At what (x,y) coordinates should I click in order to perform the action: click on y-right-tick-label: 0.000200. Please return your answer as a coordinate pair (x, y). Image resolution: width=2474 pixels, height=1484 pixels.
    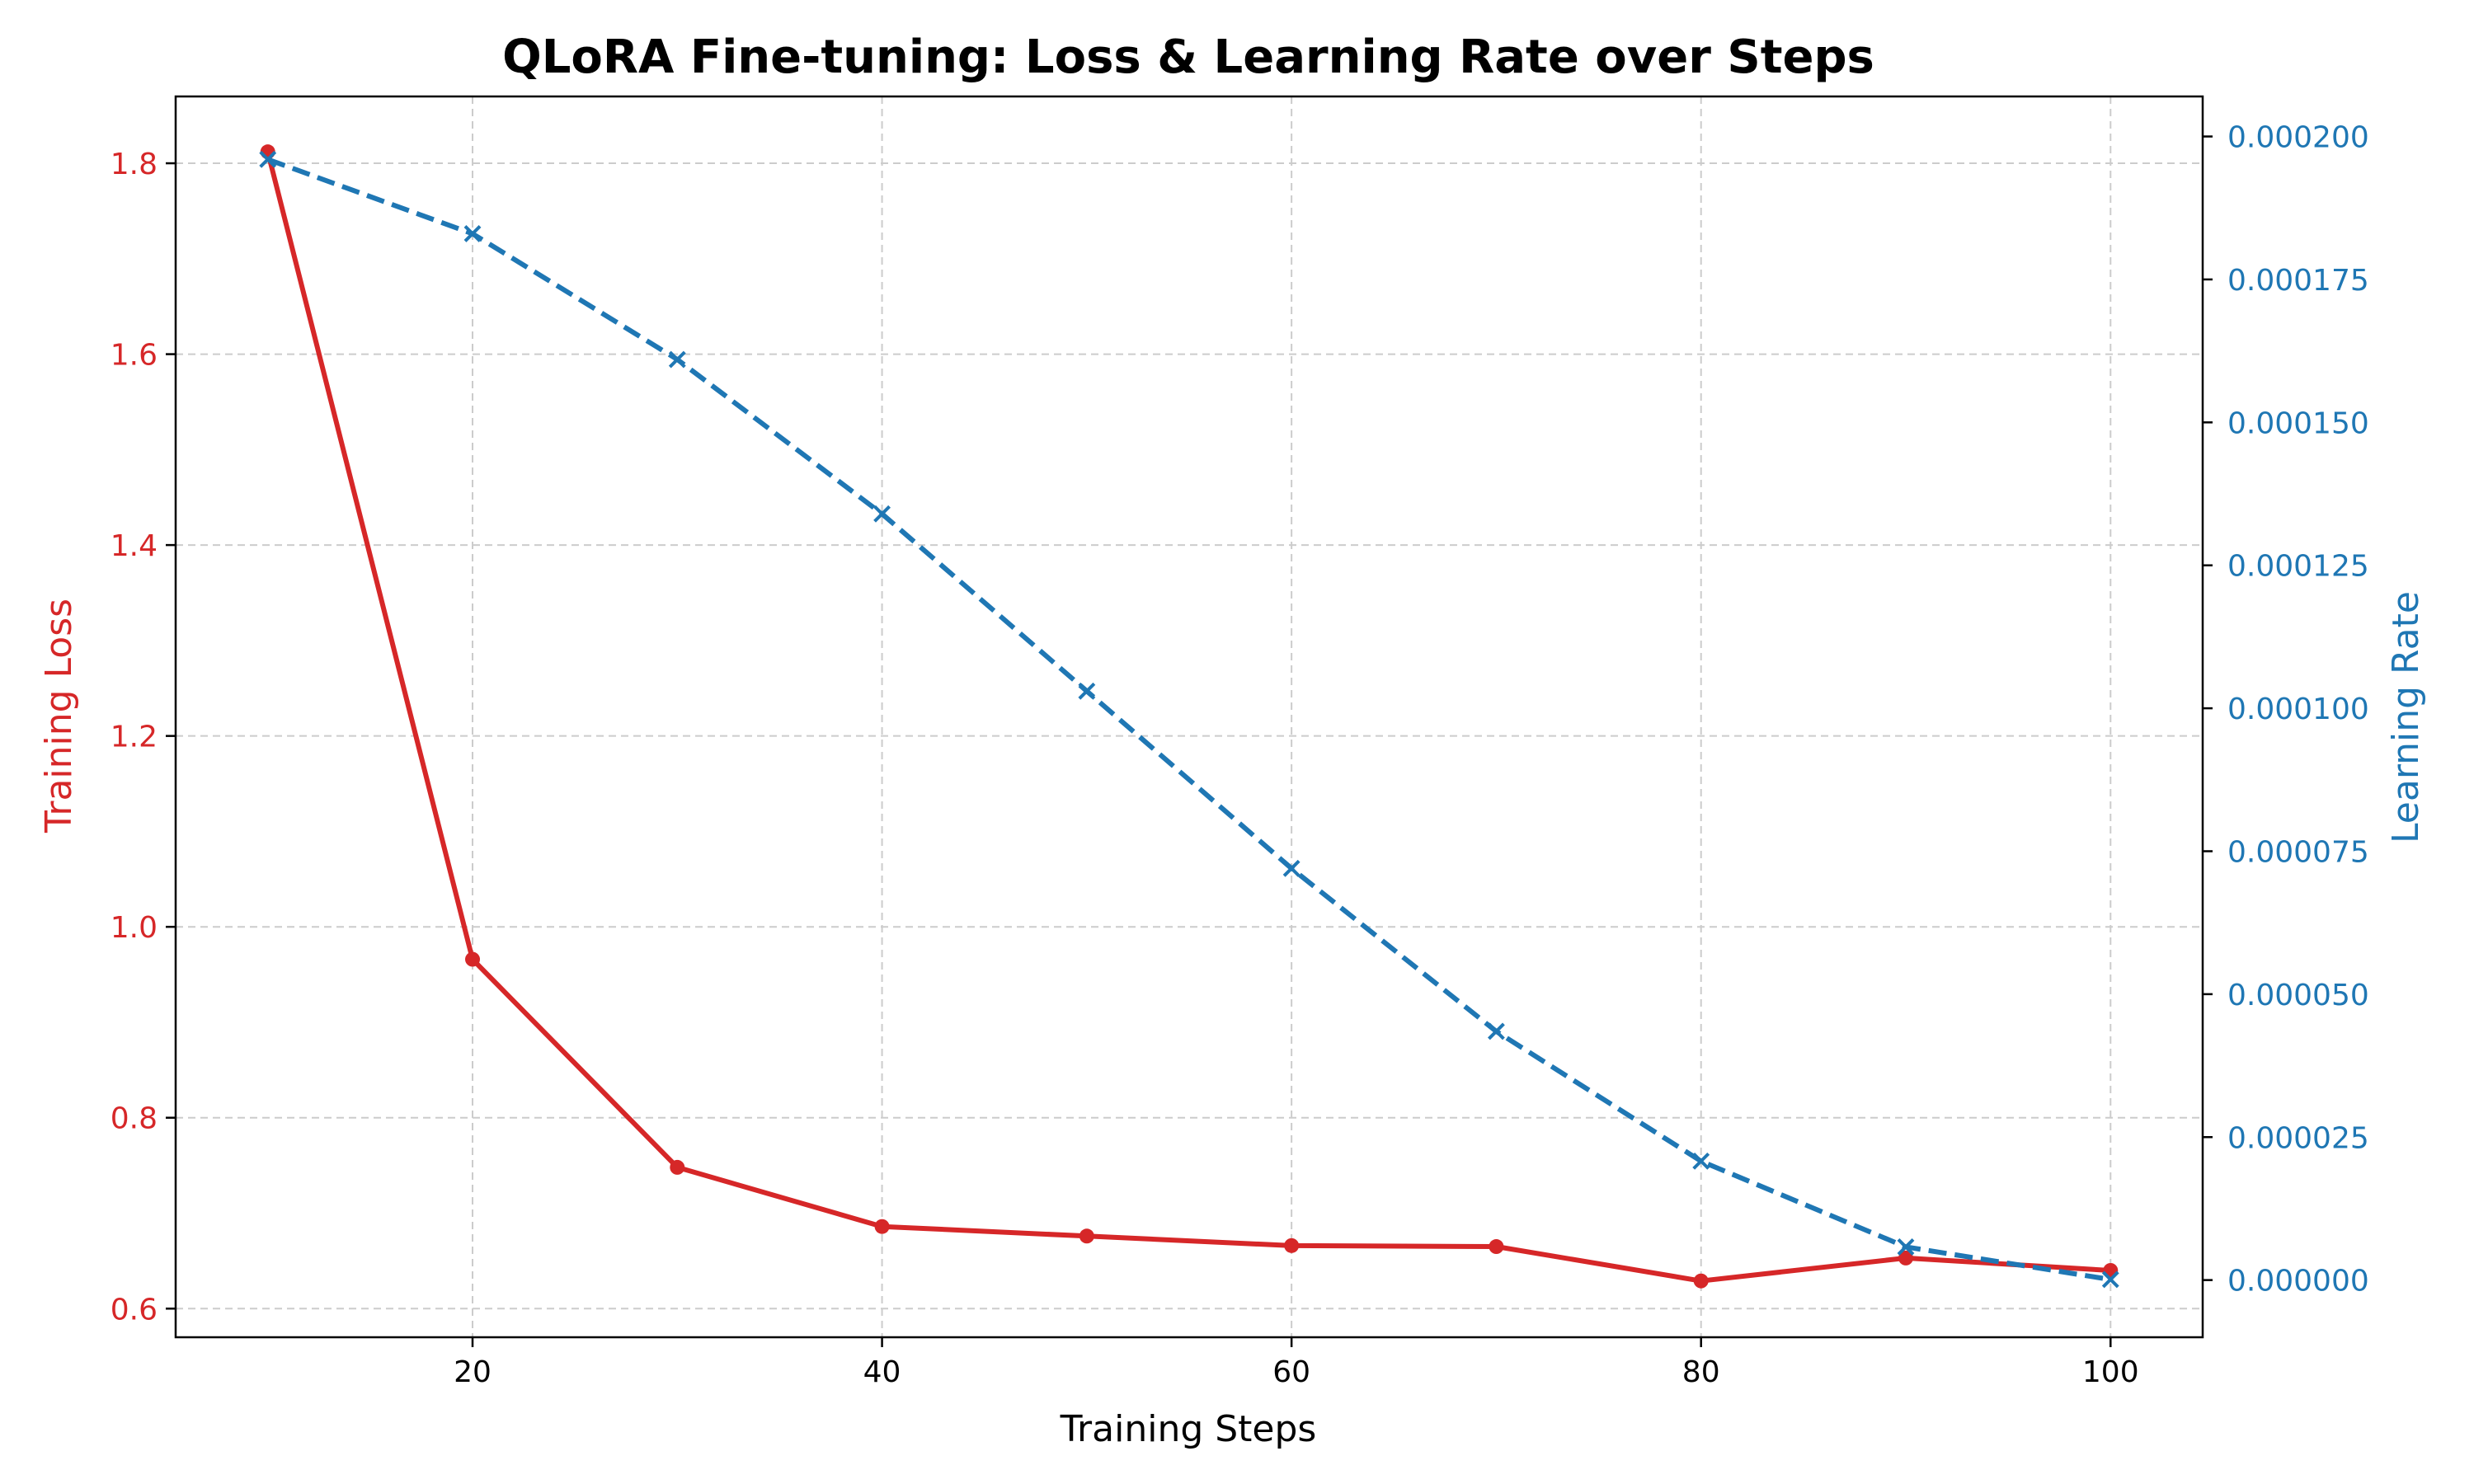
    Looking at the image, I should click on (2298, 138).